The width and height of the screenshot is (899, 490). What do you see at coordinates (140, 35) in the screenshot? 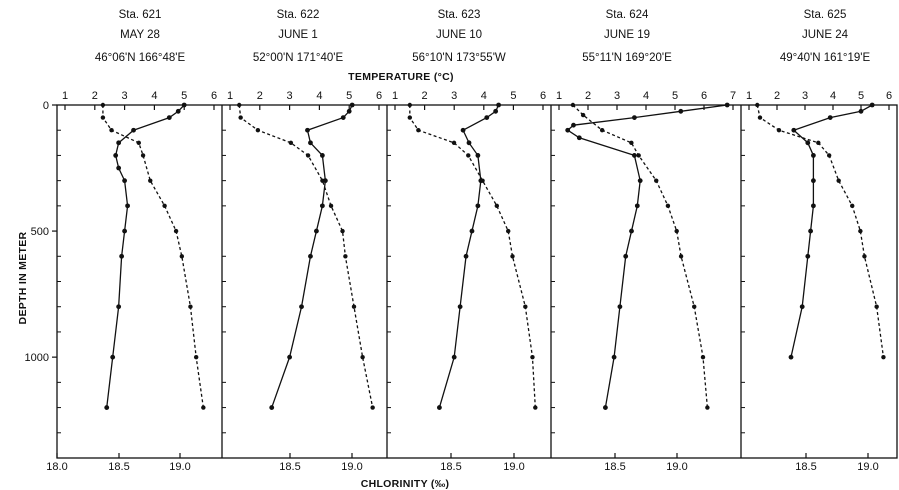
I see `date-label: MAY 28` at bounding box center [140, 35].